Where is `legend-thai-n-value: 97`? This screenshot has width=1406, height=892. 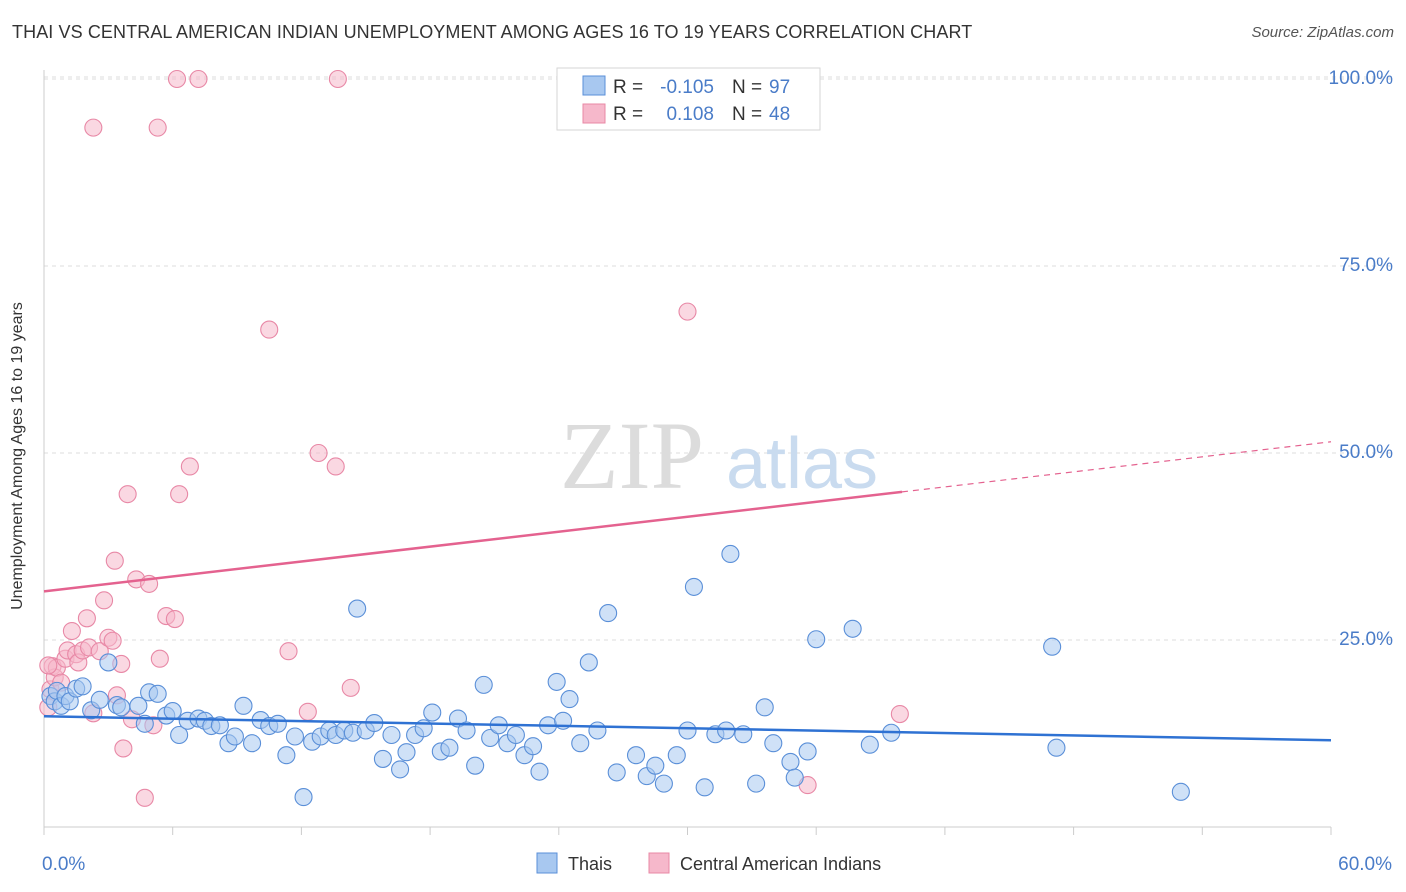
legend-thai-n-value: 97 is located at coordinates (779, 87).